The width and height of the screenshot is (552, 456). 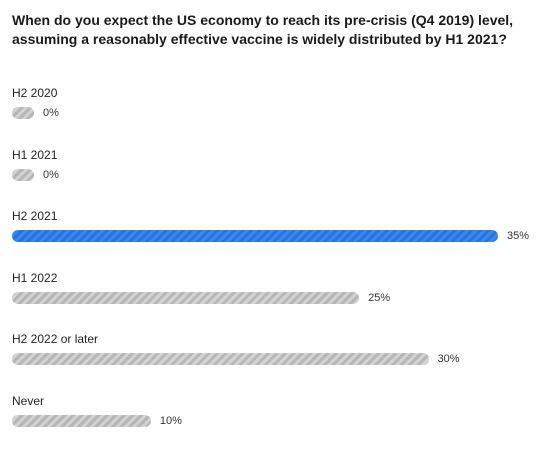 I want to click on bar-track: 35%, so click(x=277, y=236).